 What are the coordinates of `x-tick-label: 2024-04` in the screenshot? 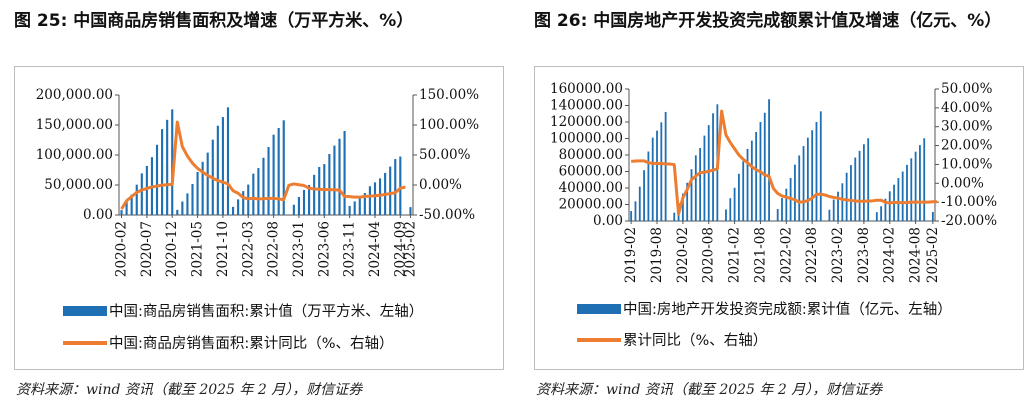 It's located at (375, 249).